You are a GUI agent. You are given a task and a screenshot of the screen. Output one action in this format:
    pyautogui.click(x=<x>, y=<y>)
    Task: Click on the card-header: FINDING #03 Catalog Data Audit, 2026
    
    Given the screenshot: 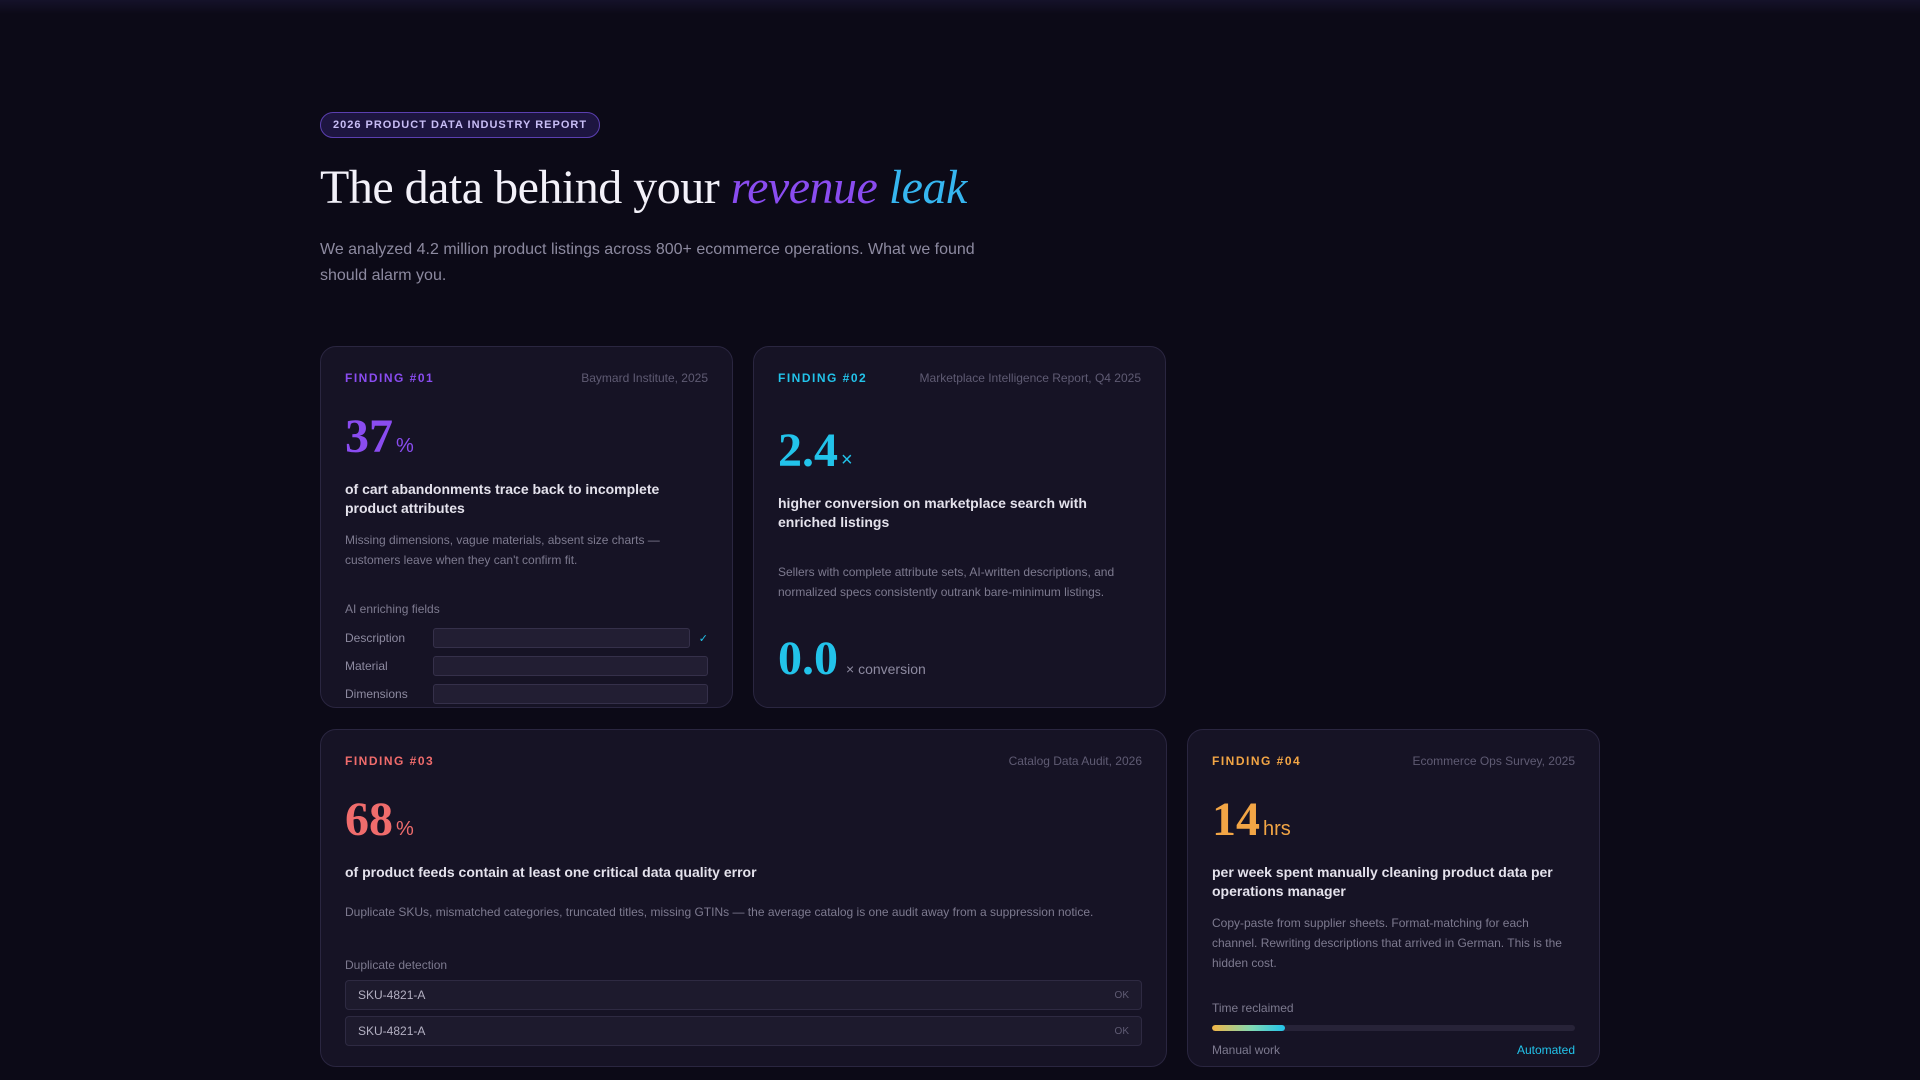 What is the action you would take?
    pyautogui.click(x=743, y=761)
    